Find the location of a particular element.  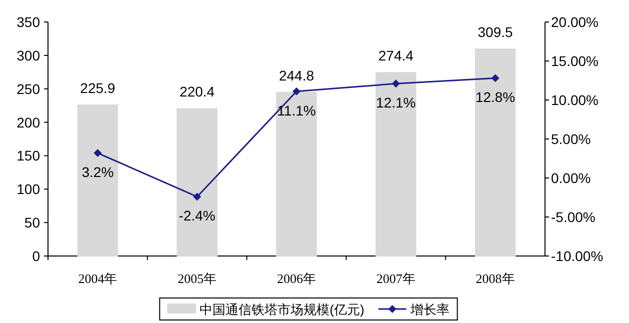

y-tick-label: 250 is located at coordinates (28, 88).